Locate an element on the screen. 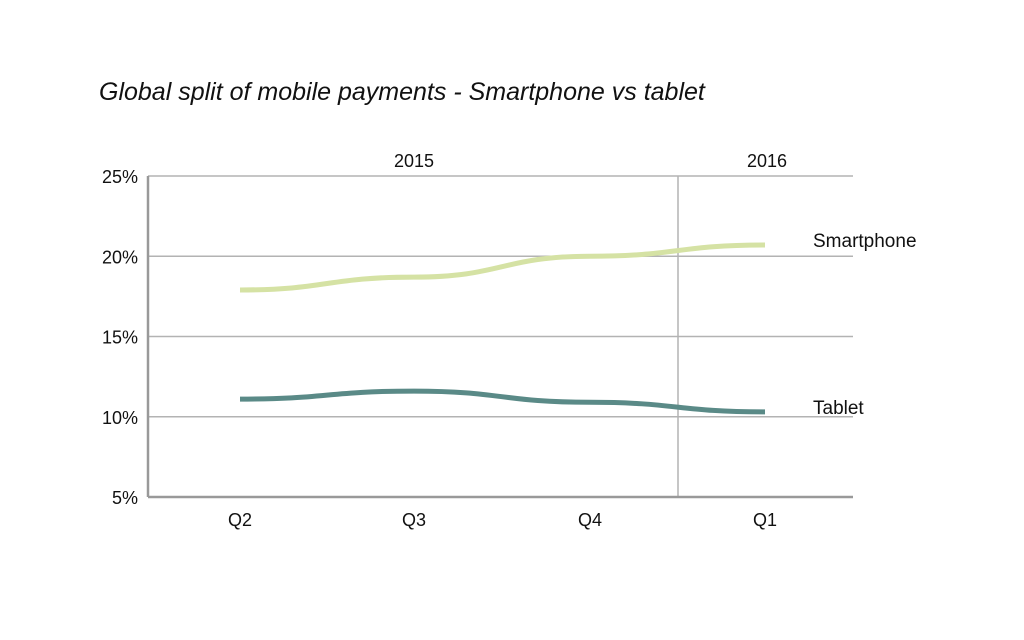 The height and width of the screenshot is (640, 1024). y-tick-label: 15% is located at coordinates (120, 338).